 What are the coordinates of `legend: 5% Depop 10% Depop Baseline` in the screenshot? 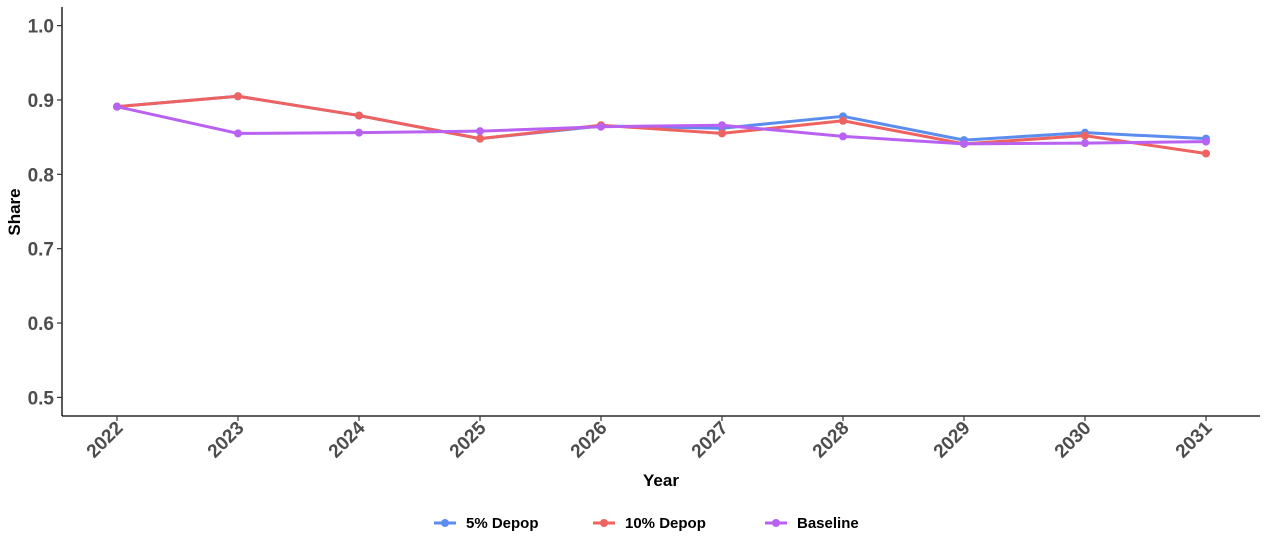 It's located at (646, 523).